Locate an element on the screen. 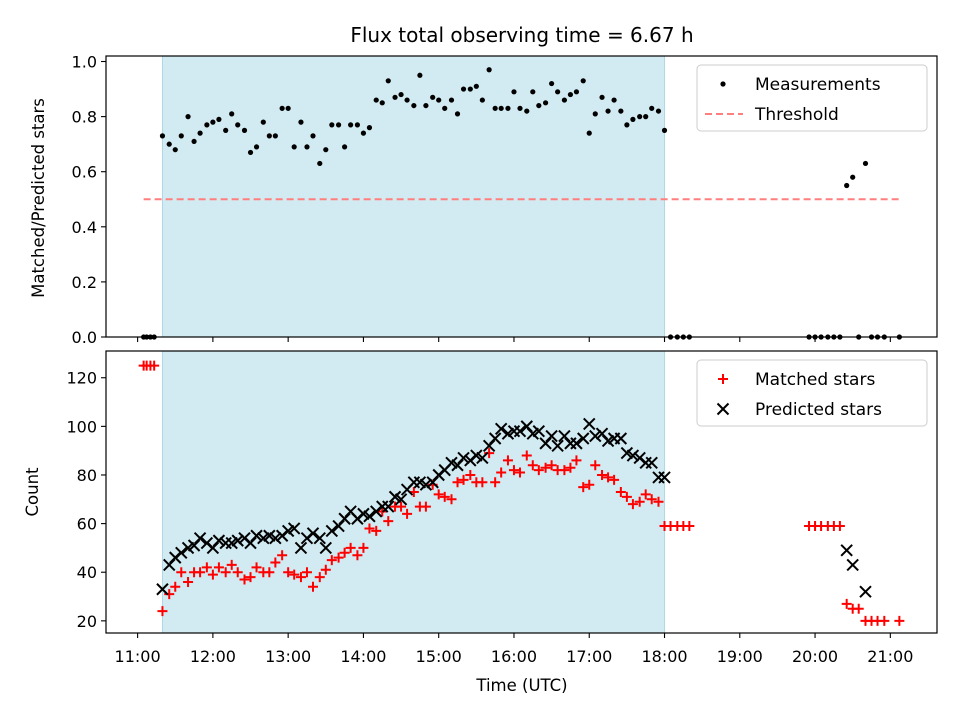  top-y-tick-label: 0.4 is located at coordinates (84, 227).